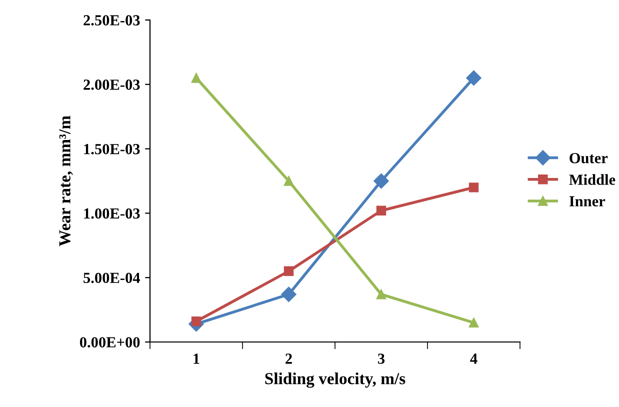  I want to click on y-tick-label: 2.50E-03, so click(112, 20).